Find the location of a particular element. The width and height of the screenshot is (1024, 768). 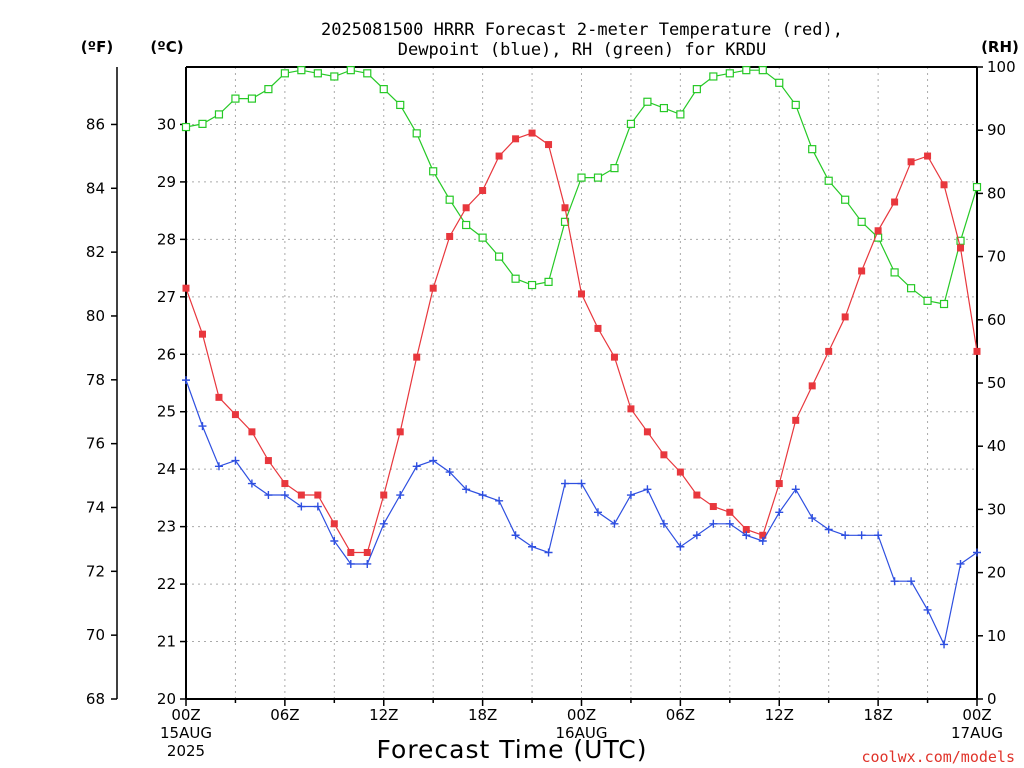

celsius-tick-label: 25 is located at coordinates (166, 412).